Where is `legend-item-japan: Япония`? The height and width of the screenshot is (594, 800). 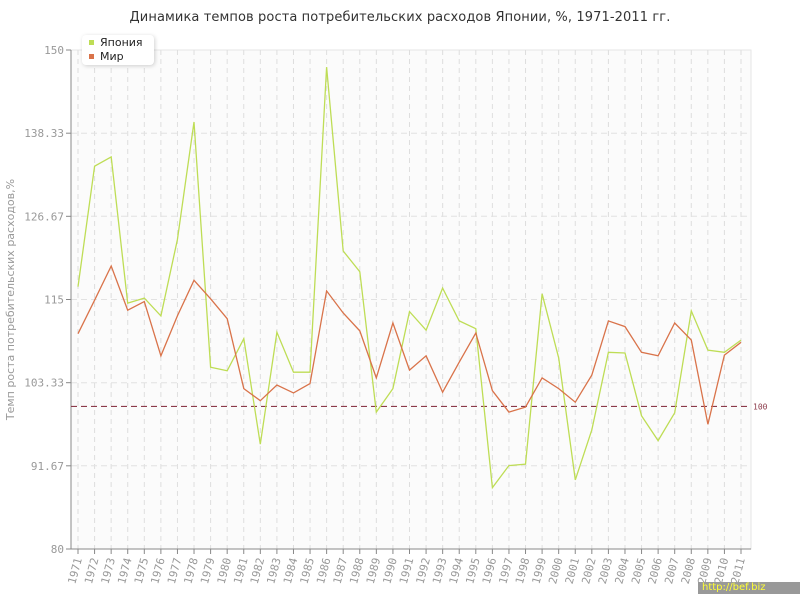 legend-item-japan: Япония is located at coordinates (118, 42).